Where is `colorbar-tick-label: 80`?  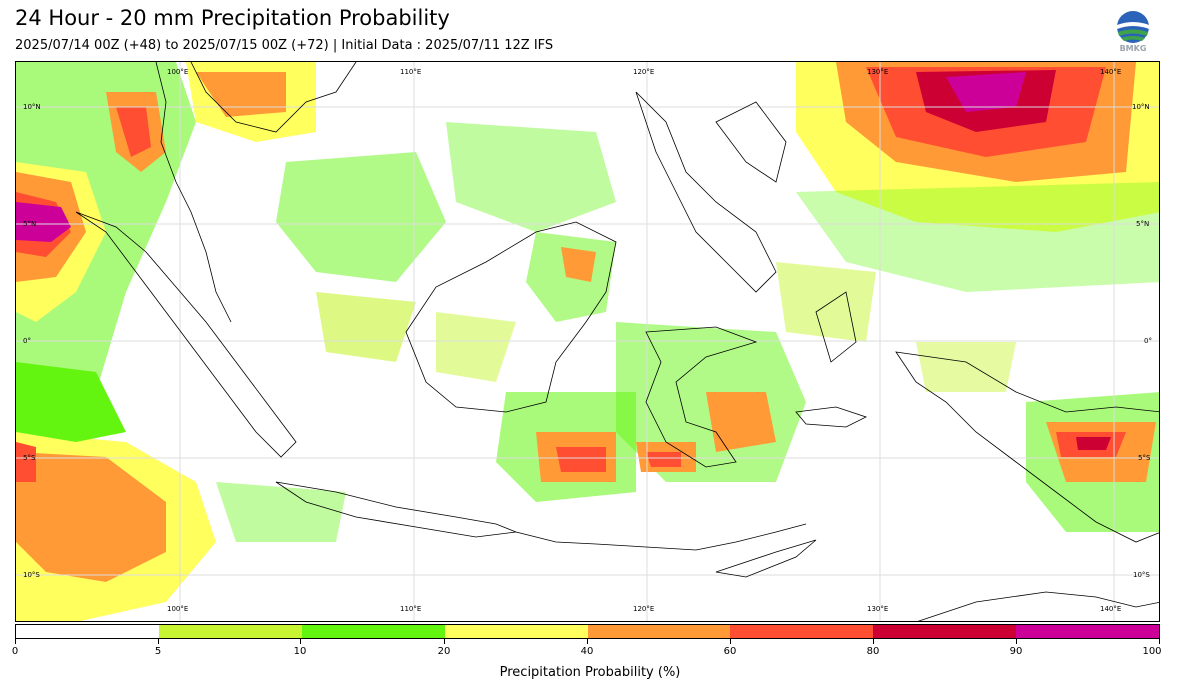
colorbar-tick-label: 80 is located at coordinates (873, 651).